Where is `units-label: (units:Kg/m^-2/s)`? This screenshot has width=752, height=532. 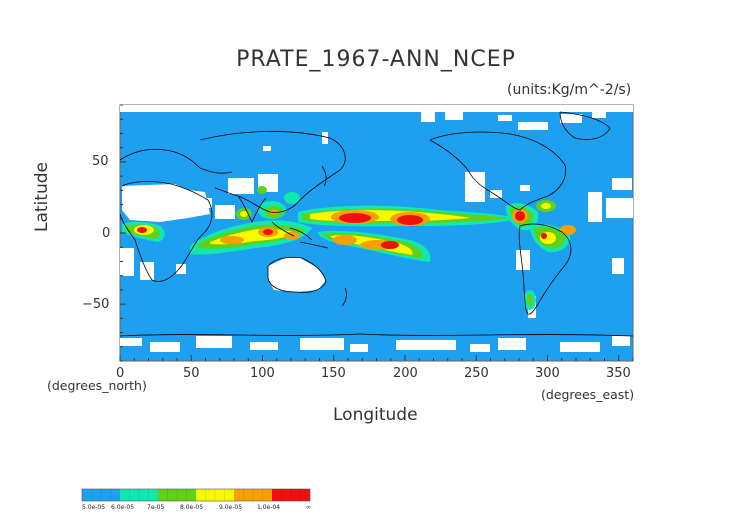
units-label: (units:Kg/m^-2/s) is located at coordinates (569, 90).